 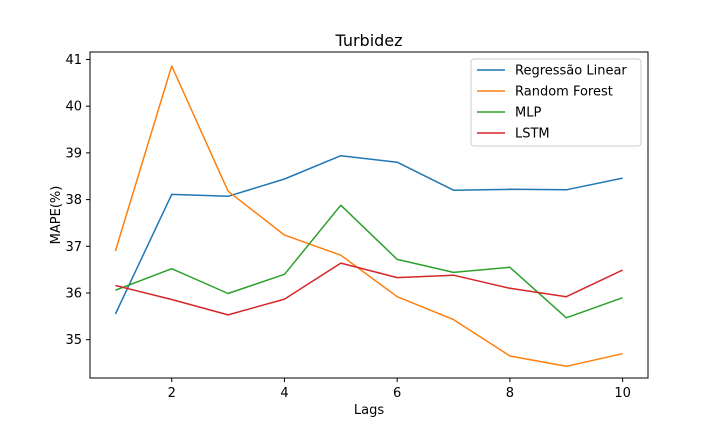 What do you see at coordinates (73, 200) in the screenshot?
I see `y-tick-label: 38` at bounding box center [73, 200].